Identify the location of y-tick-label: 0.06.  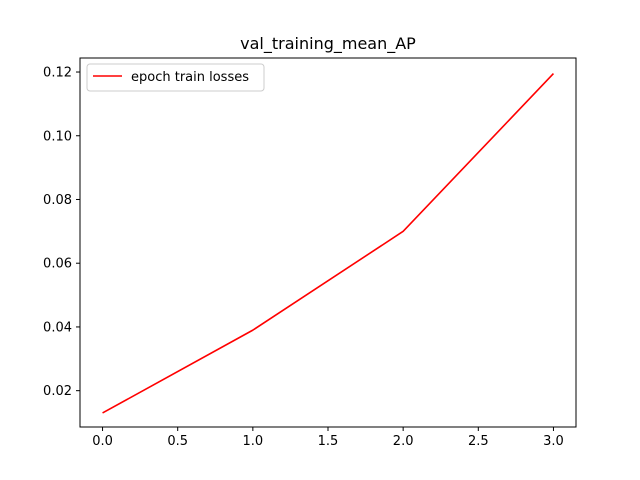
(57, 264).